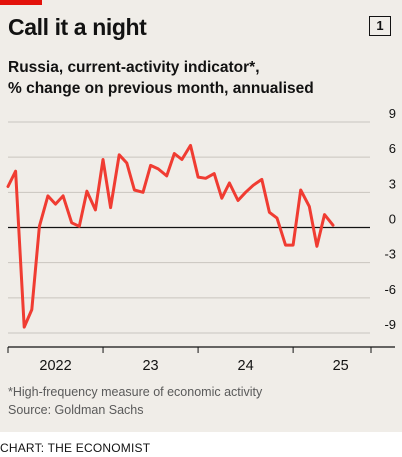  What do you see at coordinates (21, 2) in the screenshot?
I see `brand-red-tag` at bounding box center [21, 2].